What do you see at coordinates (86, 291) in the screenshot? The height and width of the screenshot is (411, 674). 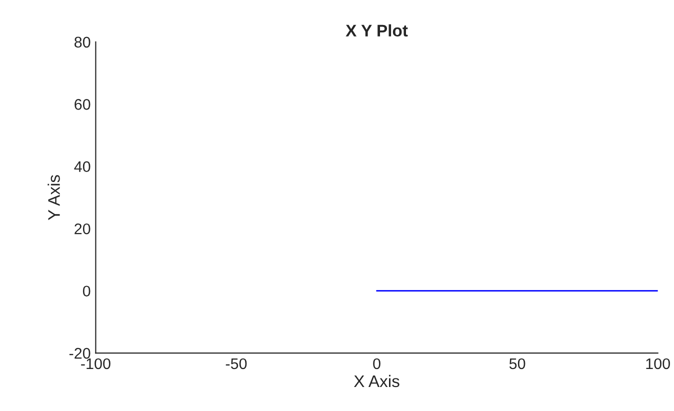 I see `y-tick-label: 0` at bounding box center [86, 291].